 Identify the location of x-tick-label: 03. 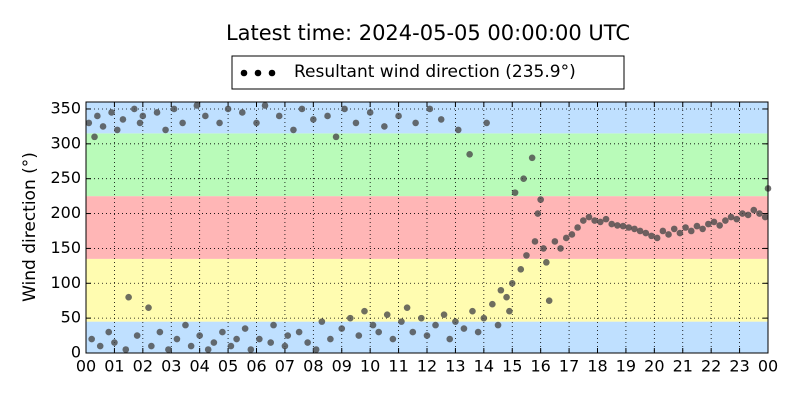
(171, 366).